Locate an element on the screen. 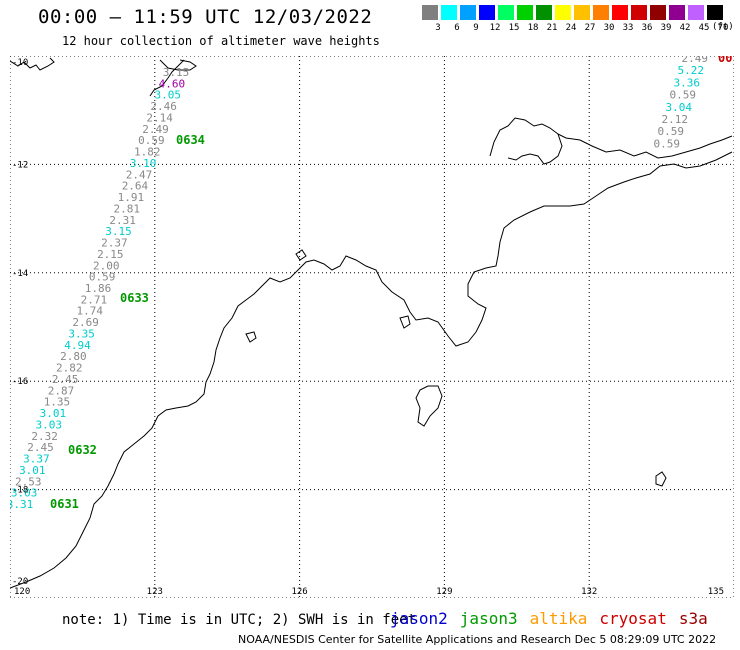 This screenshot has height=650, width=740. satellite-legend: jason2 jason3 altika cryosat s3a is located at coordinates (555, 618).